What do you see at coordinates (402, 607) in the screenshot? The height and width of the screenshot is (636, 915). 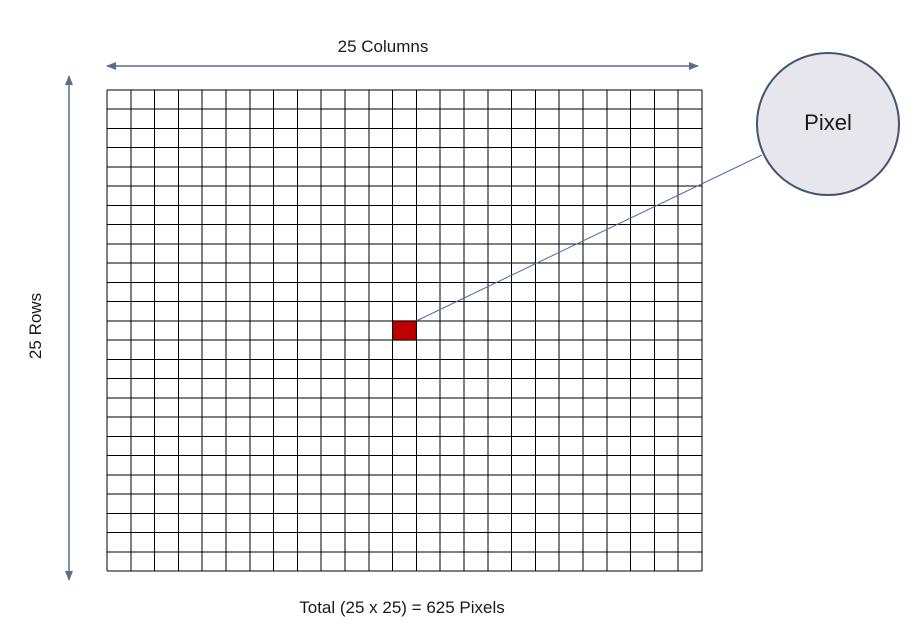 I see `total-pixels-caption: Total (25 x 25) = 625 Pixels` at bounding box center [402, 607].